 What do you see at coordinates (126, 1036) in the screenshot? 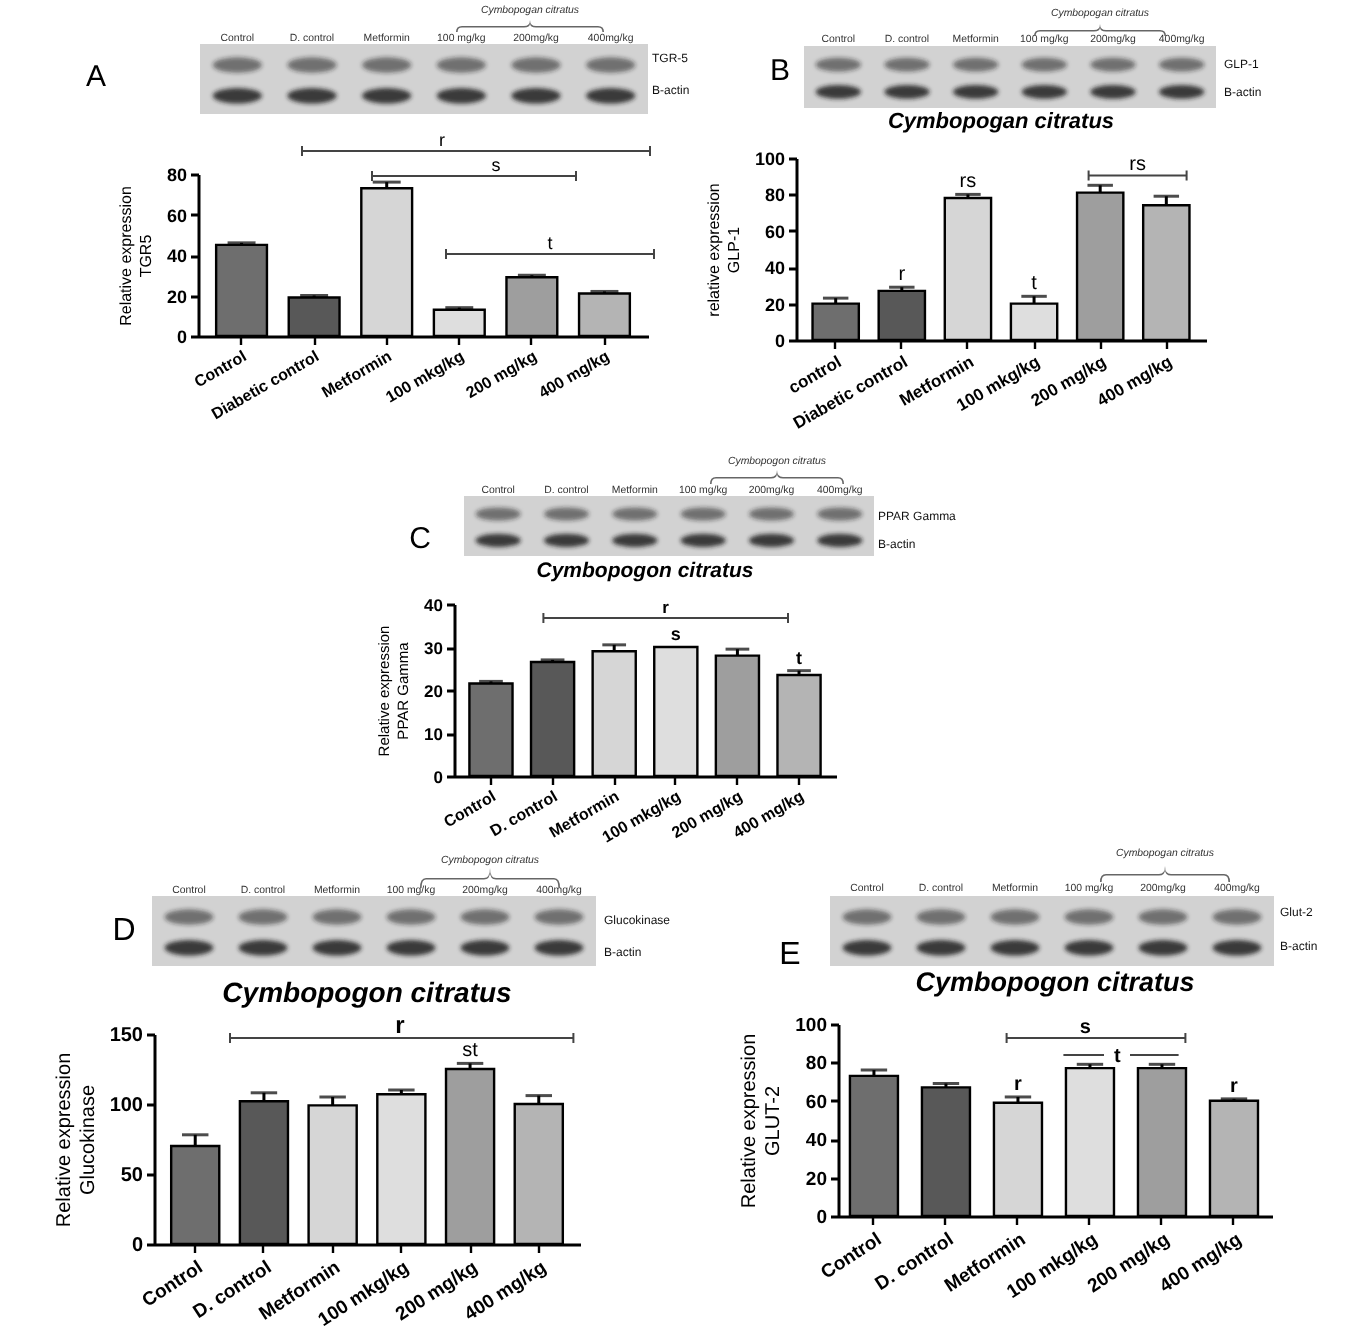
I see `y-tick-label: 150` at bounding box center [126, 1036].